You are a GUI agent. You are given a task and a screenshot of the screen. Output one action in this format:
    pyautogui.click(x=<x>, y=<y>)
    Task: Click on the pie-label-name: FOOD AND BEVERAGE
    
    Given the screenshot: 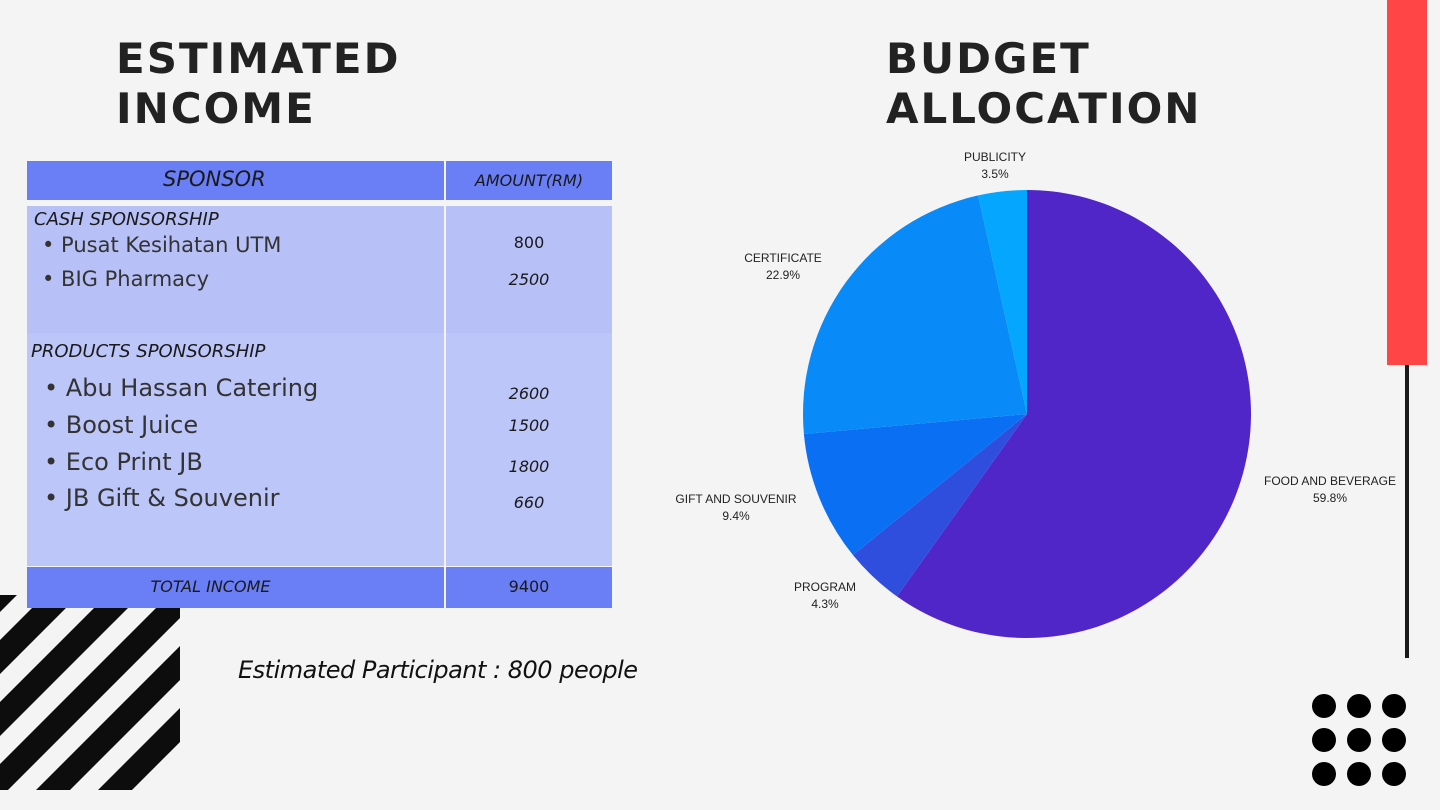 What is the action you would take?
    pyautogui.click(x=1330, y=481)
    